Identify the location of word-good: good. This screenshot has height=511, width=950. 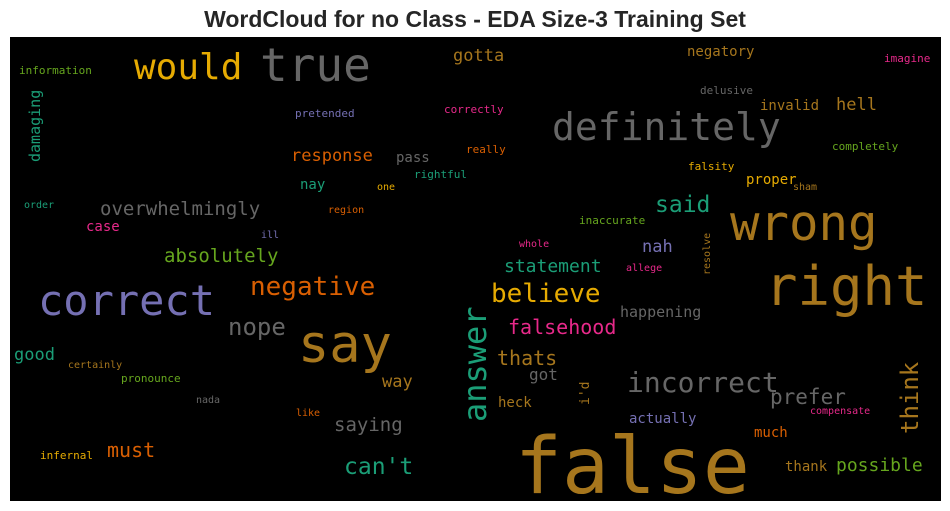
(34, 355).